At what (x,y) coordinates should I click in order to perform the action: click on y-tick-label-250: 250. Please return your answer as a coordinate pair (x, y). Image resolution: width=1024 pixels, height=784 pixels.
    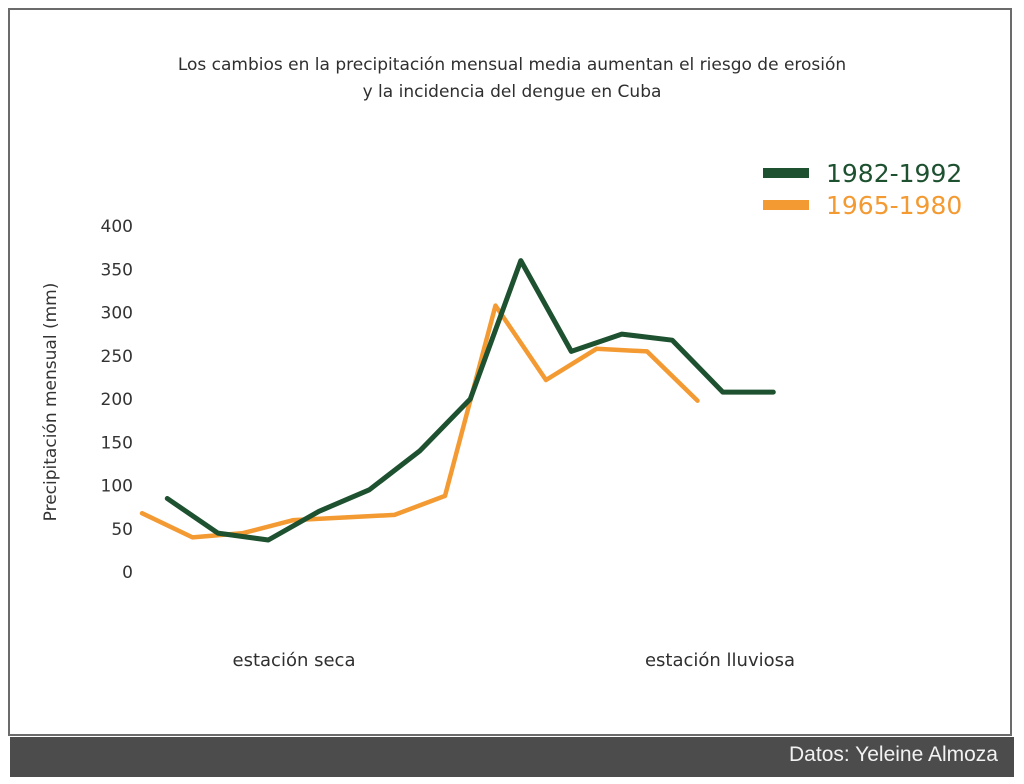
    Looking at the image, I should click on (117, 357).